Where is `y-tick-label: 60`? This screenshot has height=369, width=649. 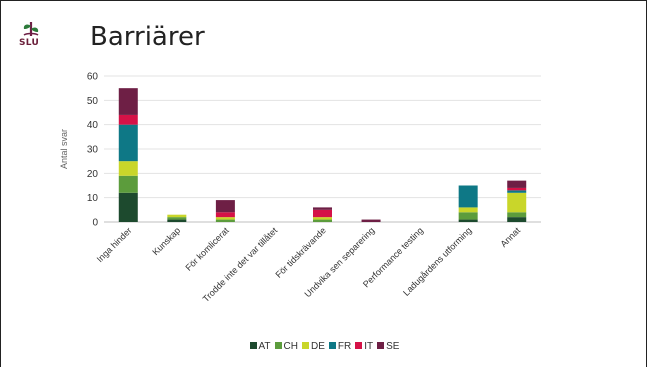
y-tick-label: 60 is located at coordinates (93, 77).